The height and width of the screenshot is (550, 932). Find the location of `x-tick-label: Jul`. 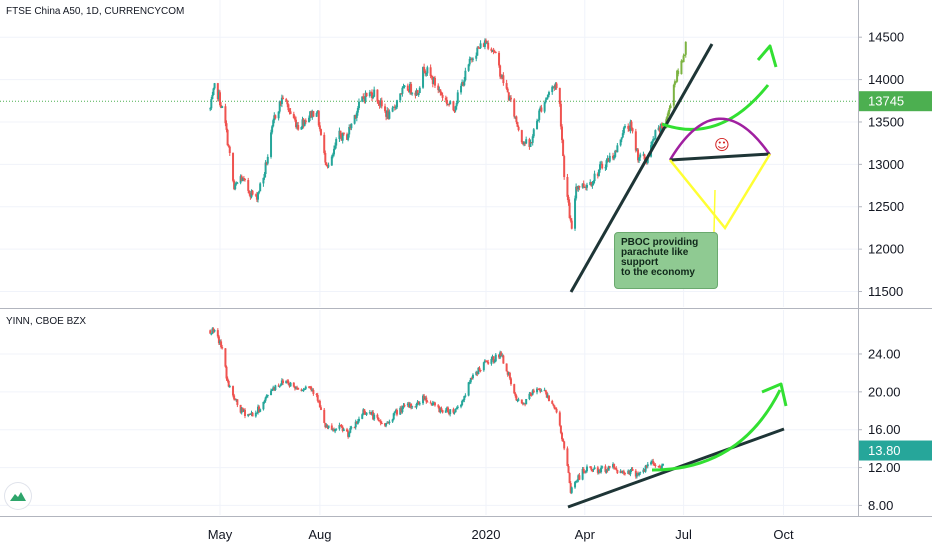

x-tick-label: Jul is located at coordinates (683, 534).